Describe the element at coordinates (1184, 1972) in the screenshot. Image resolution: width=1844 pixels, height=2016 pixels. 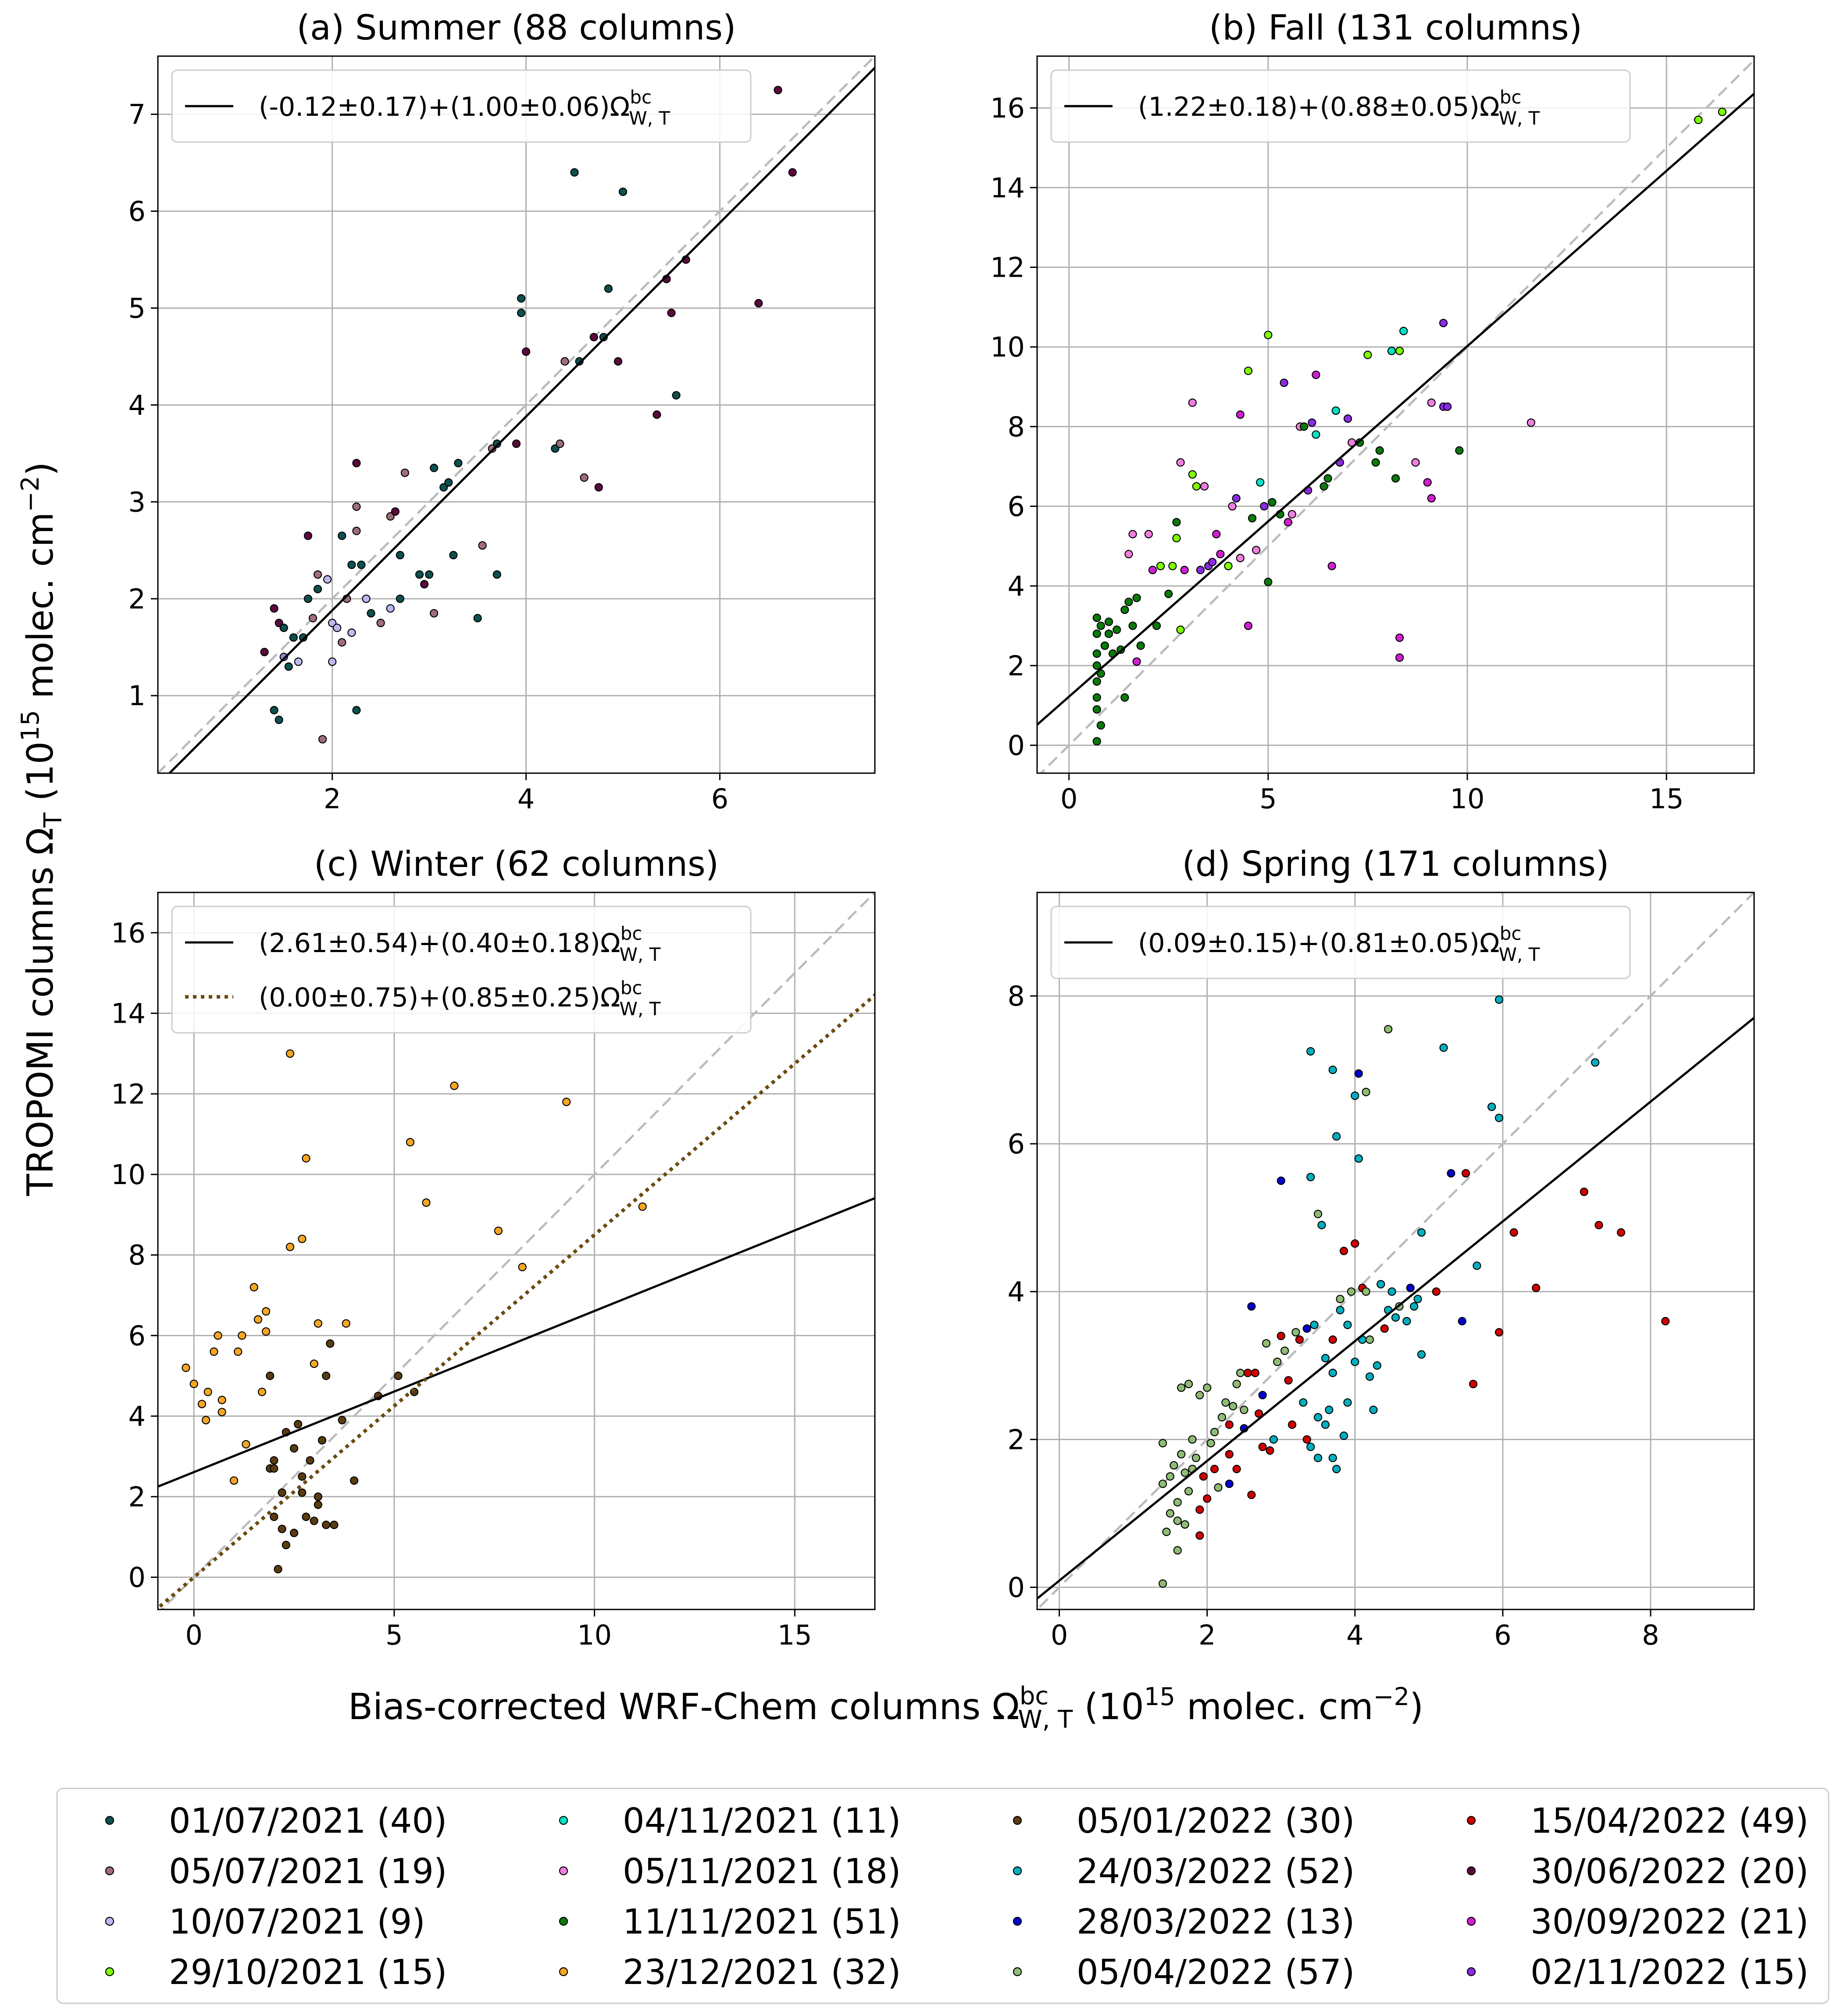
I see `legend-entry: 05/04/2022 (57)` at that location.